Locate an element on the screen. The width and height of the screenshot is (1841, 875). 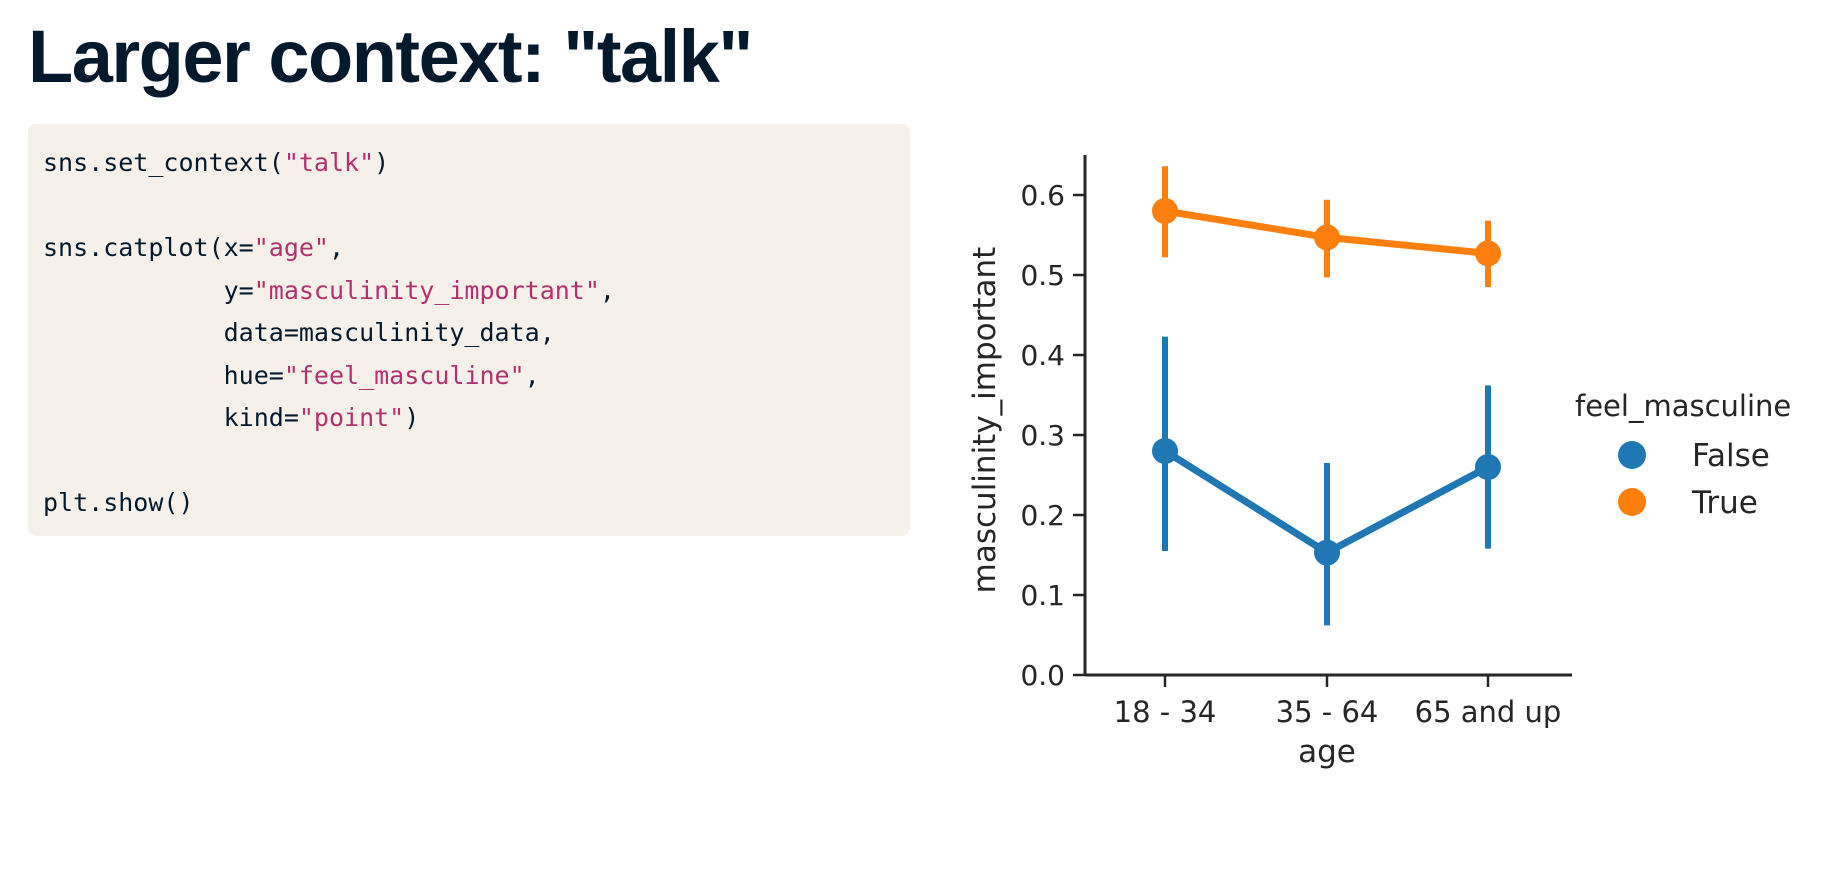
y-tick-label: 0.2 is located at coordinates (1042, 515).